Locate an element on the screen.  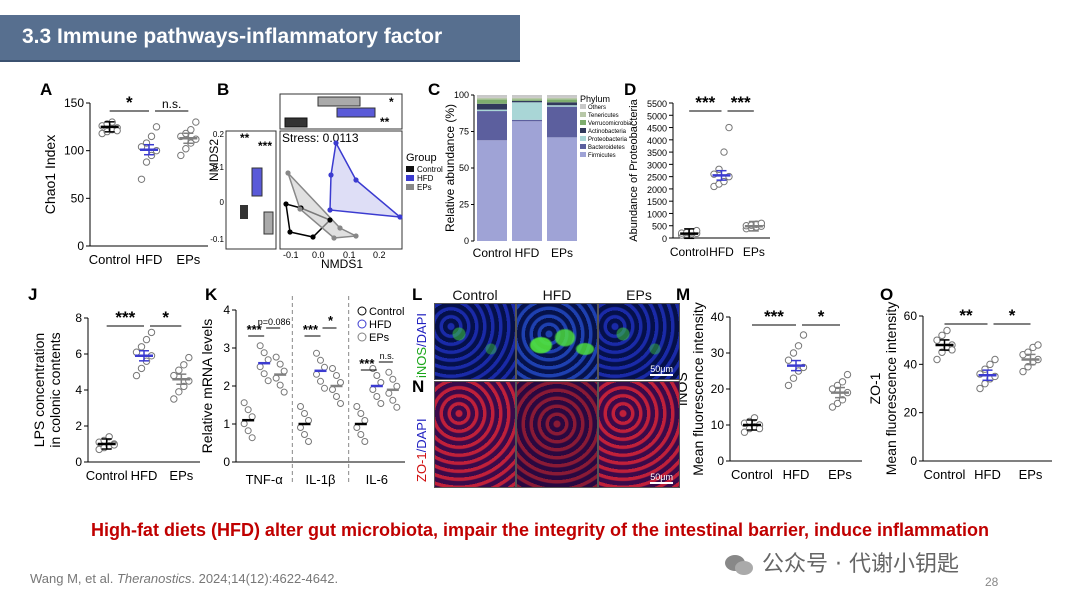
d-ytick-label: 4000 is located at coordinates (657, 141).